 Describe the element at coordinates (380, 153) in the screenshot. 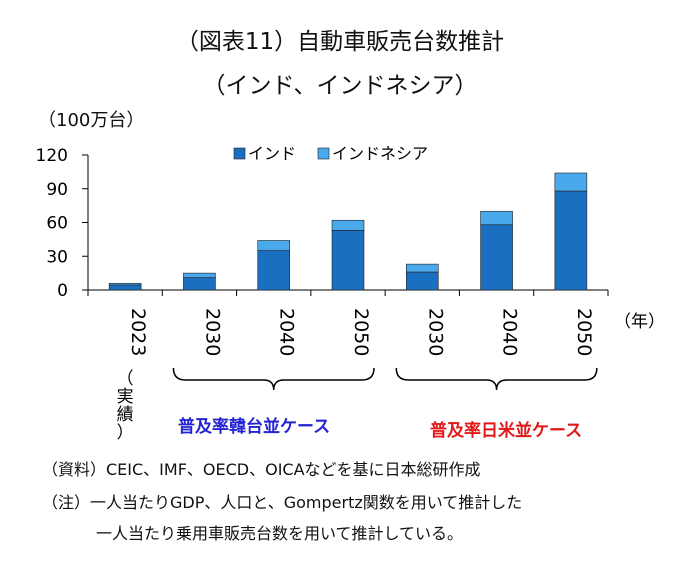

I see `legend-label: インドネシア` at that location.